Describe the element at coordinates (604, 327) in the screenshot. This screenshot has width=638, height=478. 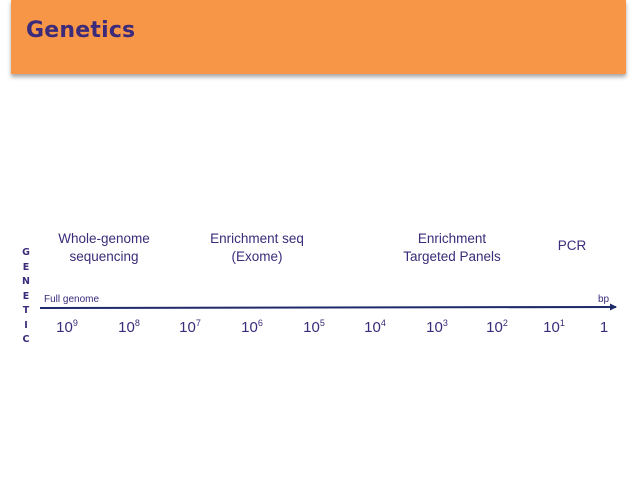
I see `tick-label: 1` at that location.